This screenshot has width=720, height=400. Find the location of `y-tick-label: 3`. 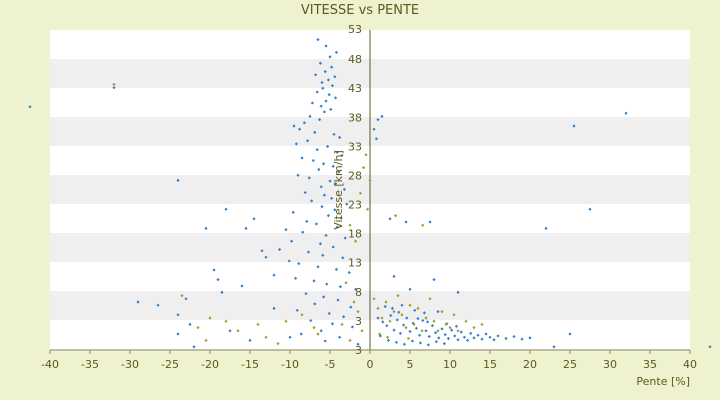

y-tick-label: 3 is located at coordinates (358, 321).